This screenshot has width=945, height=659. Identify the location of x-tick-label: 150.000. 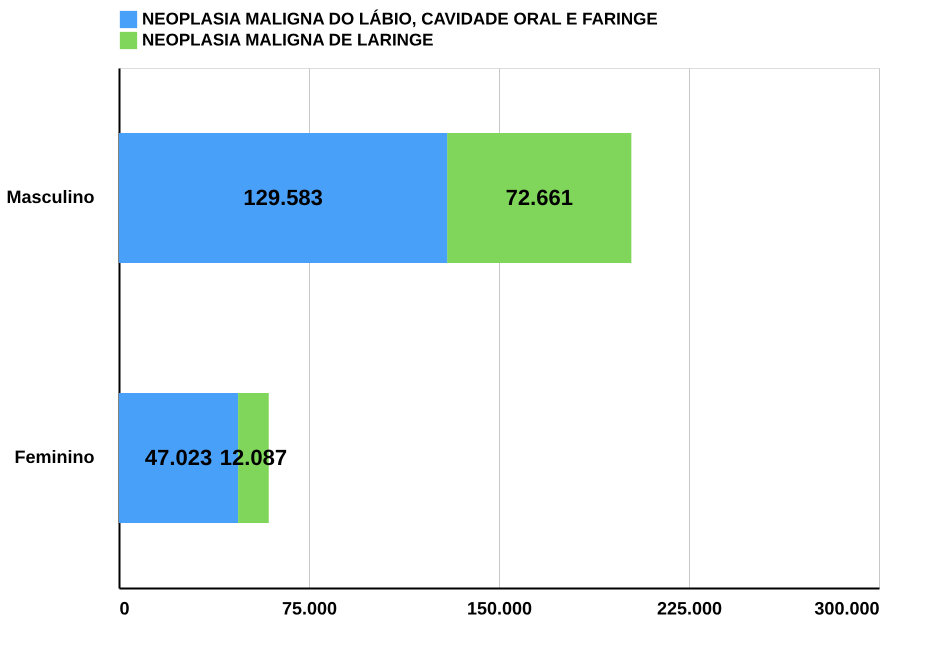
(499, 608).